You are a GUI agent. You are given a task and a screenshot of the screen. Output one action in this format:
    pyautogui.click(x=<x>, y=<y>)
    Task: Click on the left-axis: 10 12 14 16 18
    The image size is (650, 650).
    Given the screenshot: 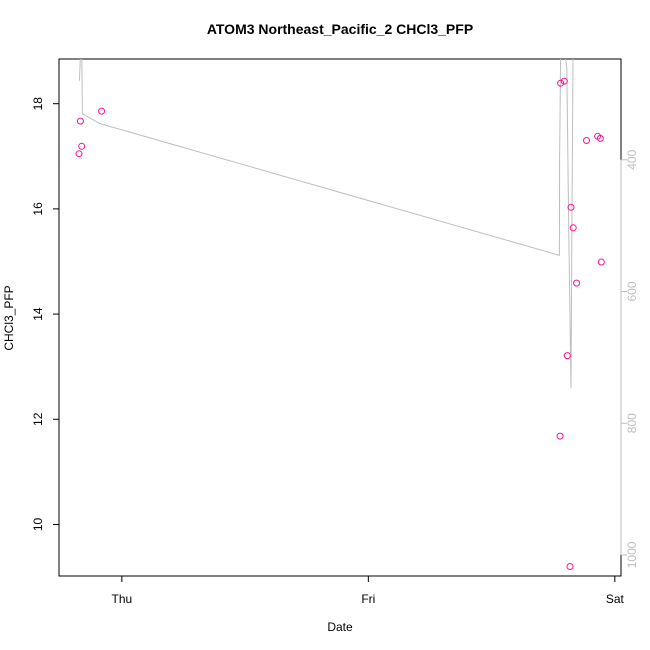 What is the action you would take?
    pyautogui.click(x=45, y=314)
    